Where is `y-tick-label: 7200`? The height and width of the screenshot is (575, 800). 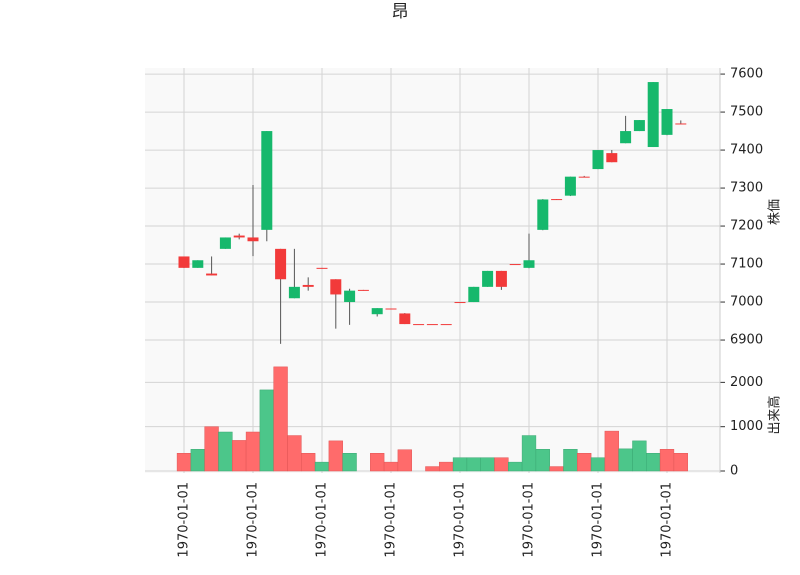 y-tick-label: 7200 is located at coordinates (746, 226).